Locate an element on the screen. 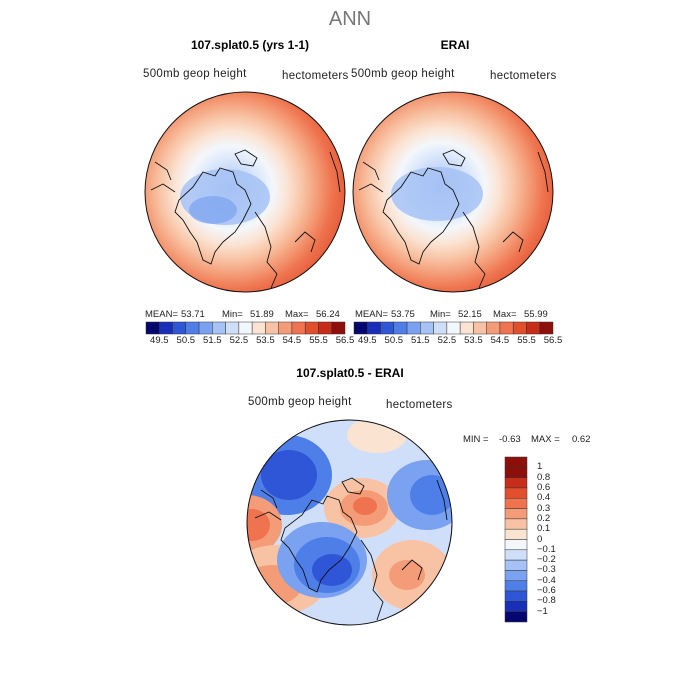 The width and height of the screenshot is (700, 700). panel-3-max: 0.62 is located at coordinates (581, 439).